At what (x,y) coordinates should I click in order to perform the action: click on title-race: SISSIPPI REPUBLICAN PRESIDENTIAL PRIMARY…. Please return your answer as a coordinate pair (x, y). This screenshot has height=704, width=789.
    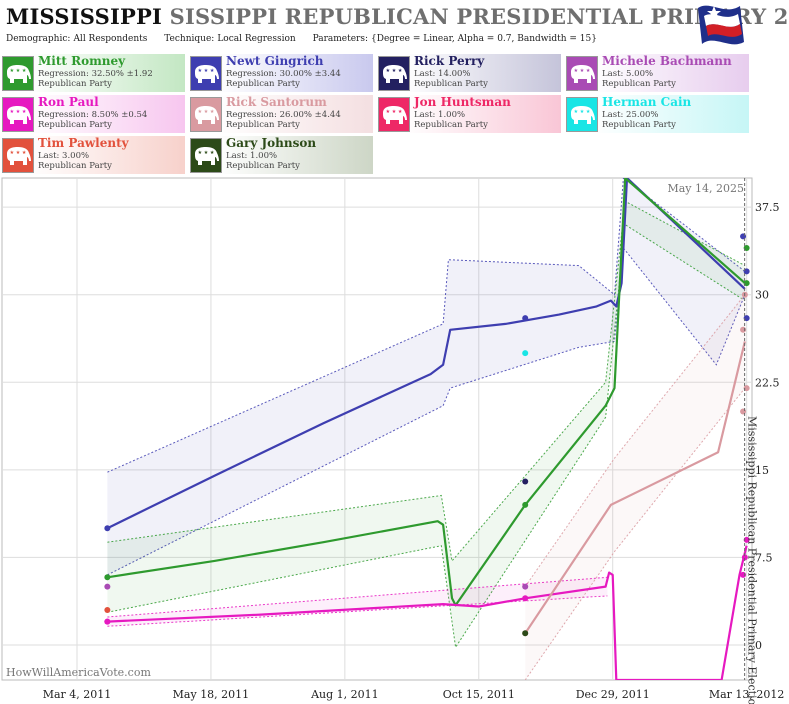
    Looking at the image, I should click on (479, 16).